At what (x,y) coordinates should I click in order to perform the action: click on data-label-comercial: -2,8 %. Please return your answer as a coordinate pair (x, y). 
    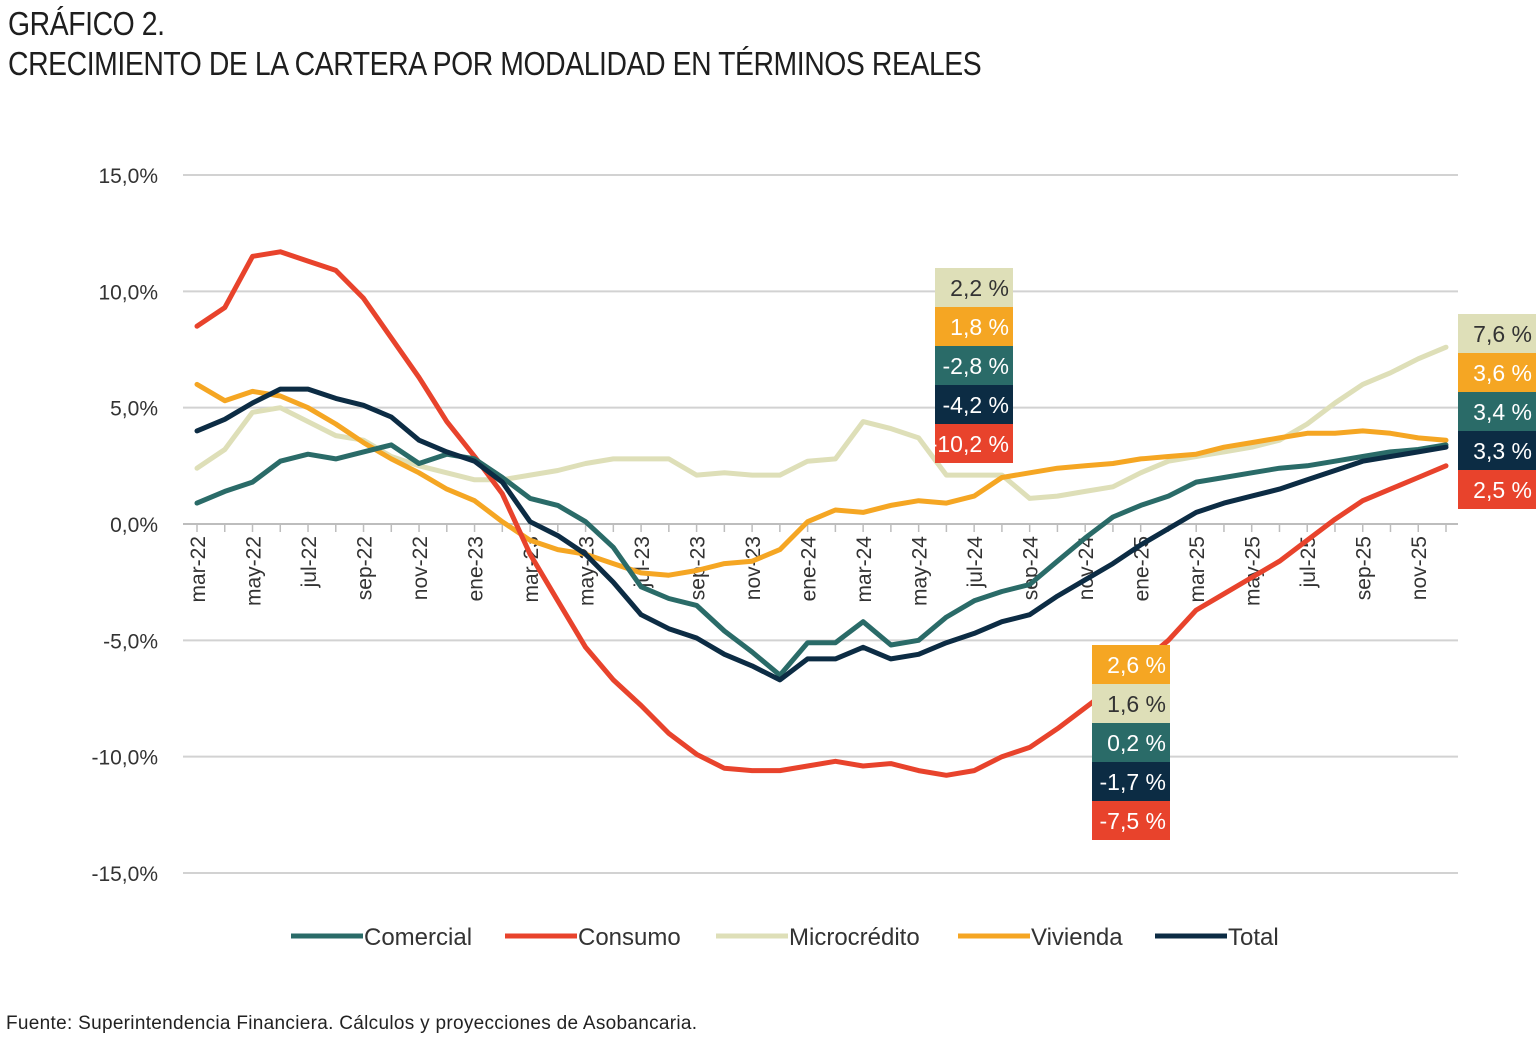
    Looking at the image, I should click on (976, 366).